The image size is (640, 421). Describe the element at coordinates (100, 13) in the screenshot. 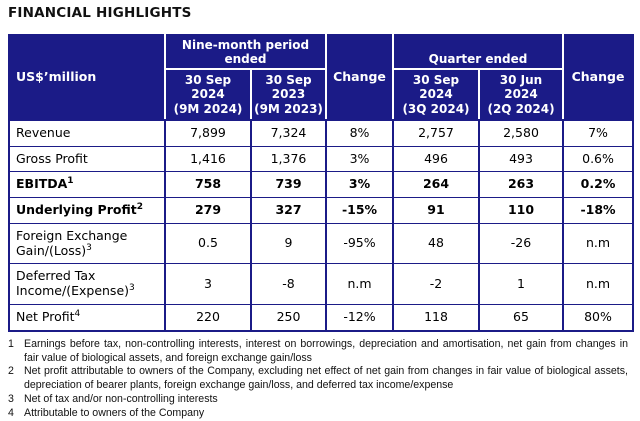

I see `page-title: FINANCIAL HIGHLIGHTS` at that location.